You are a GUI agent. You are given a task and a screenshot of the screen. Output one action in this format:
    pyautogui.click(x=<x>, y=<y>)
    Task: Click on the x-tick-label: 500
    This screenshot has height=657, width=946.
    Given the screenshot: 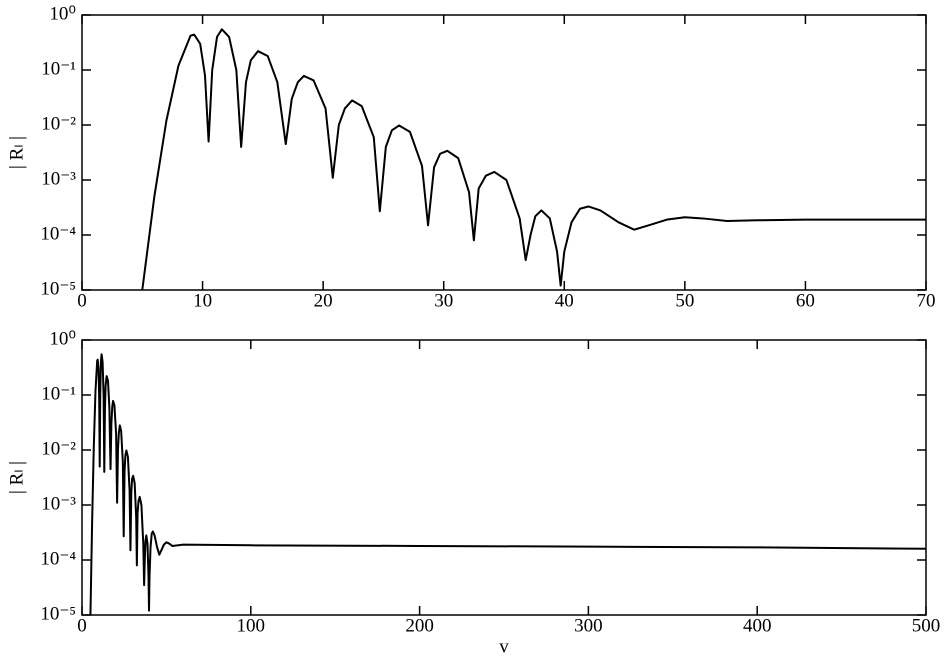 What is the action you would take?
    pyautogui.click(x=926, y=625)
    